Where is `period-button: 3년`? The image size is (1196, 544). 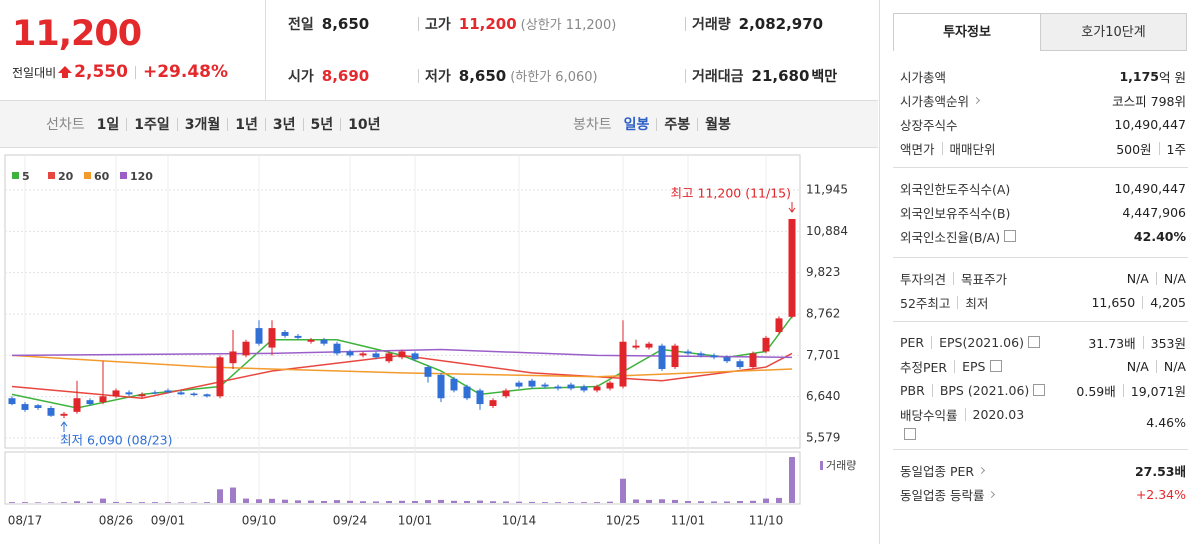
period-button: 3년 is located at coordinates (284, 125).